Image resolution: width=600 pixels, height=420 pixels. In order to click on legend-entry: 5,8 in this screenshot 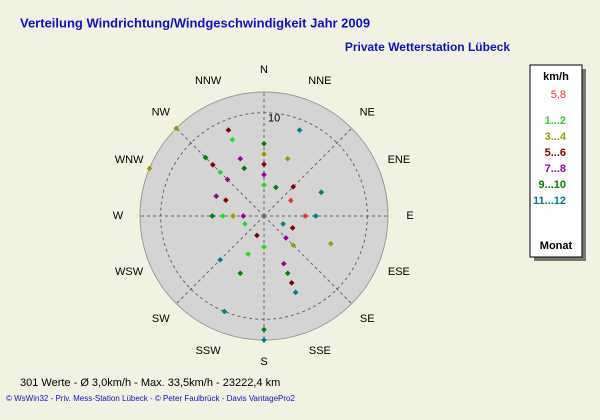, I will do `click(558, 95)`.